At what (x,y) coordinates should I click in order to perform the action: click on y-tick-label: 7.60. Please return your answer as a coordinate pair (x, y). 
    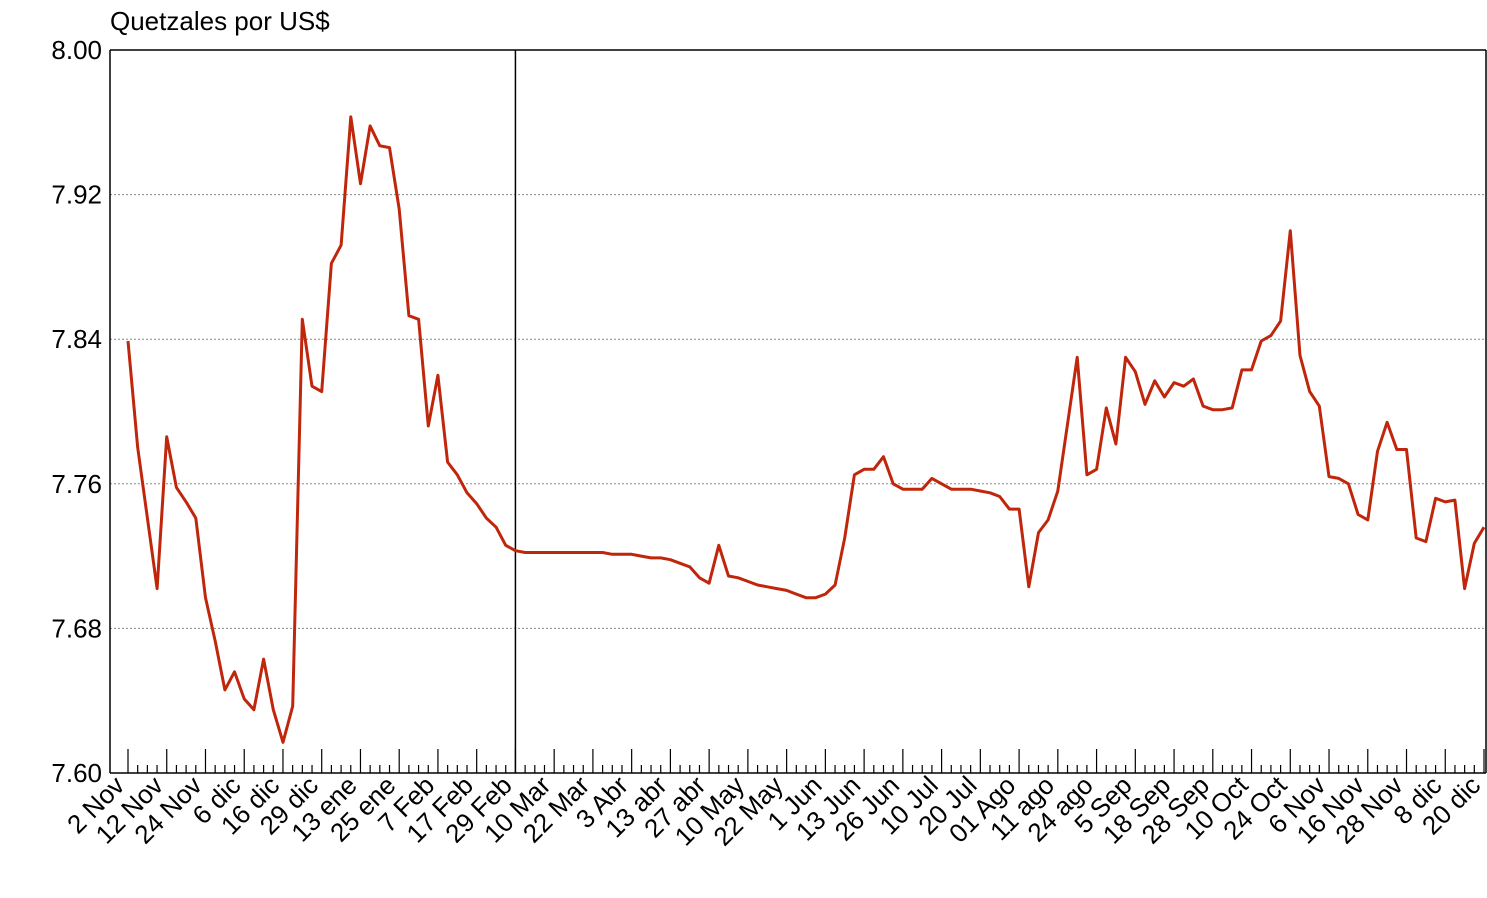
    Looking at the image, I should click on (76, 773).